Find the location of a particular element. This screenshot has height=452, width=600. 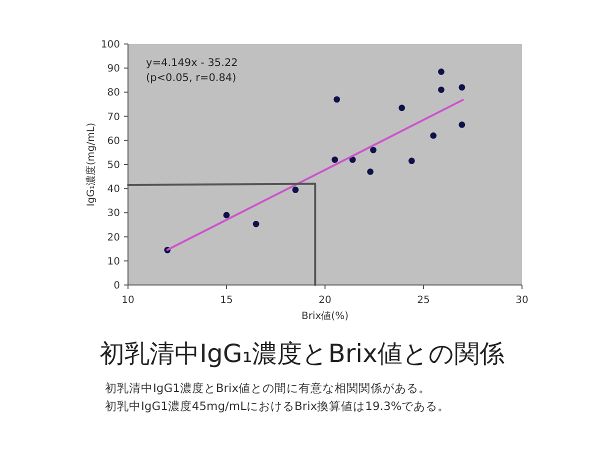

y-tick-label: 80 is located at coordinates (113, 93).